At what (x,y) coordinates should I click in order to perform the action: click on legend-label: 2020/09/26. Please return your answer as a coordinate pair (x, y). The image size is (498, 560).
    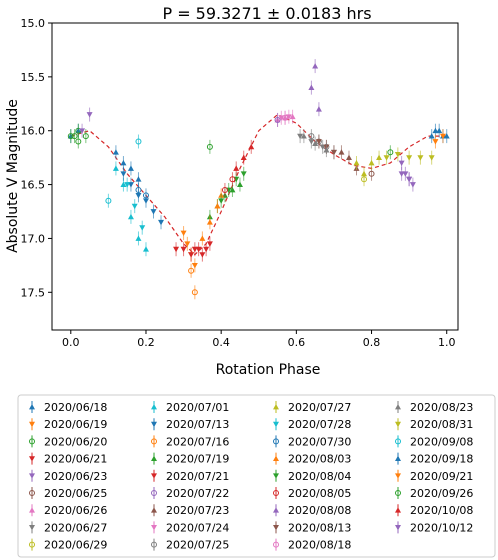
    Looking at the image, I should click on (441, 493).